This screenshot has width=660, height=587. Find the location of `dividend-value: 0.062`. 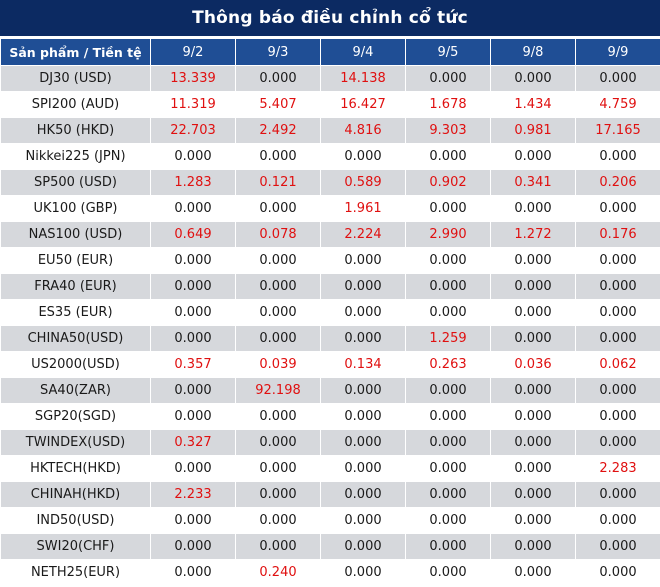

dividend-value: 0.062 is located at coordinates (617, 364).